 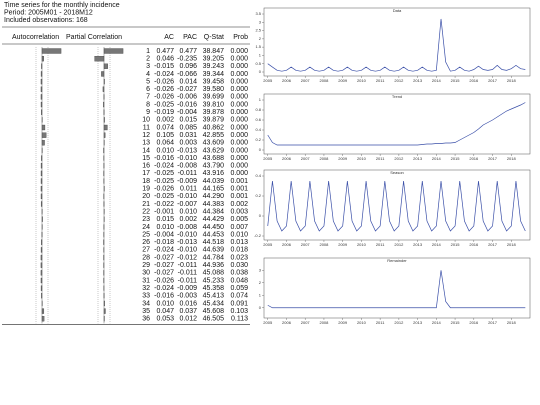 What do you see at coordinates (187, 265) in the screenshot?
I see `cell: -0.011` at bounding box center [187, 265].